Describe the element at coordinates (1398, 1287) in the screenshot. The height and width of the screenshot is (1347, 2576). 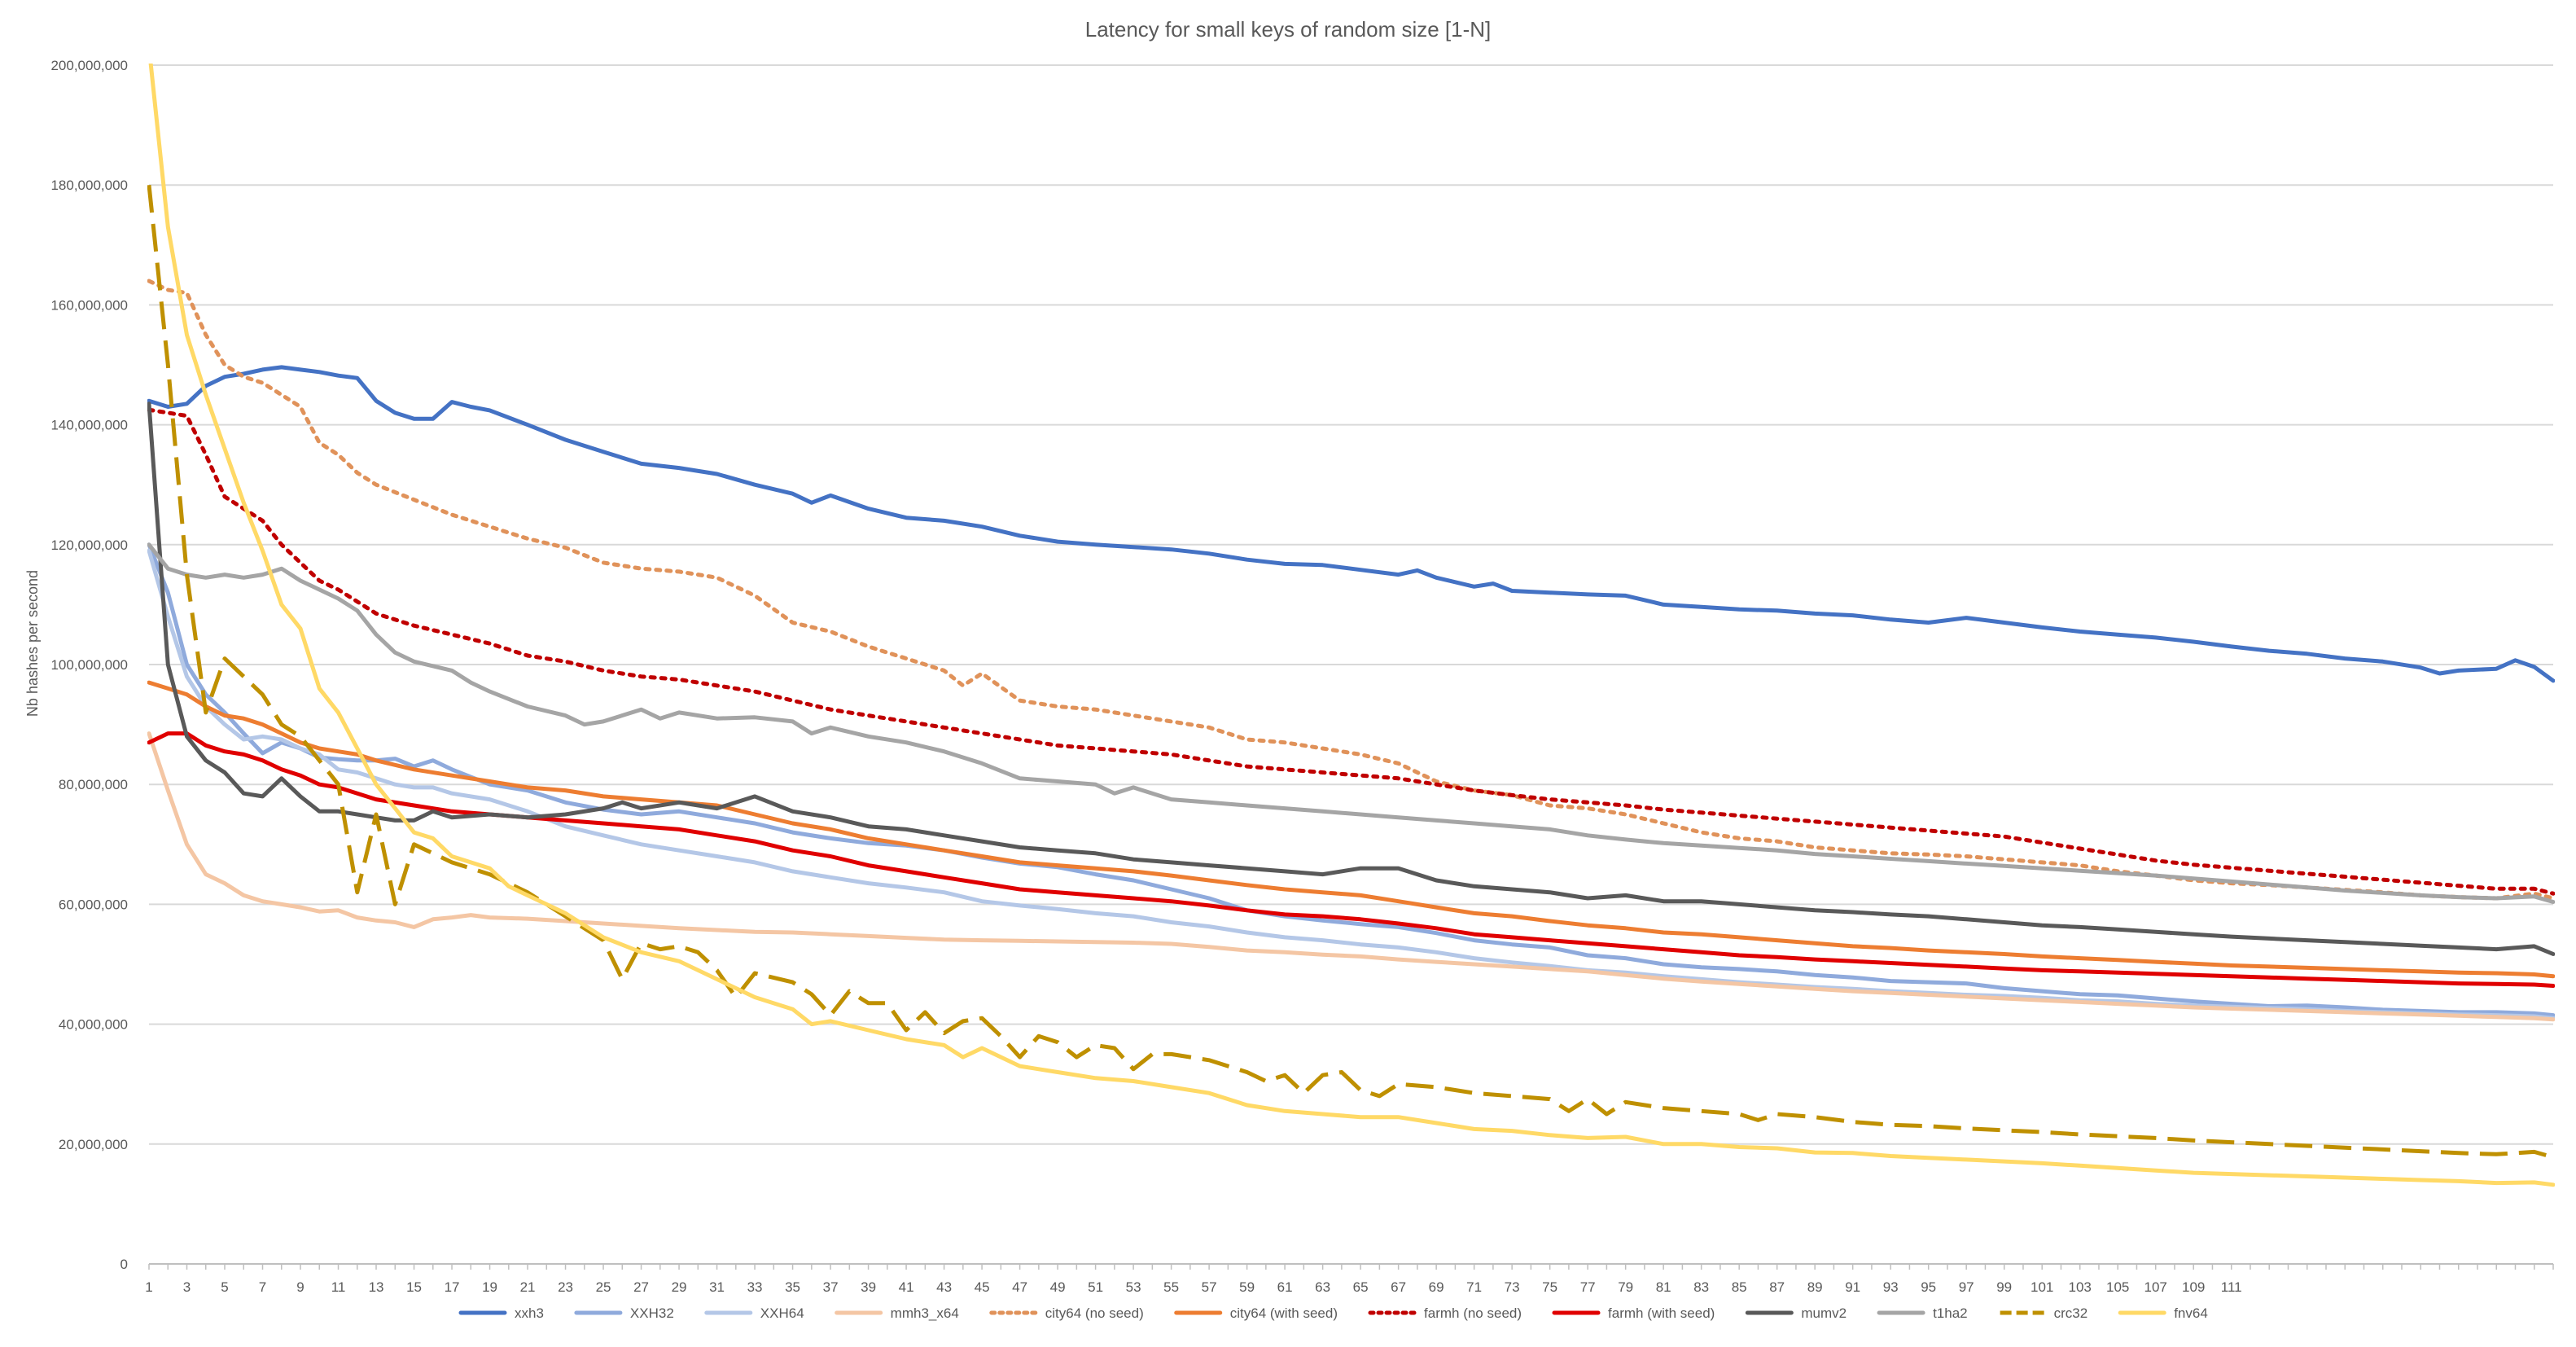
I see `x-tick-label: 67` at that location.